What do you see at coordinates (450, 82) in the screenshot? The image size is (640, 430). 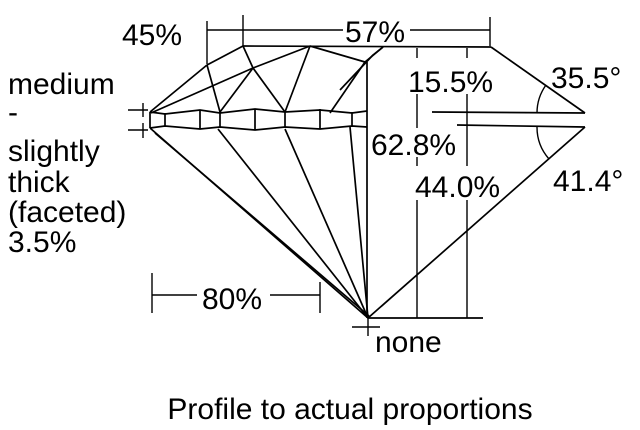 I see `crown-height-label: 15.5%` at bounding box center [450, 82].